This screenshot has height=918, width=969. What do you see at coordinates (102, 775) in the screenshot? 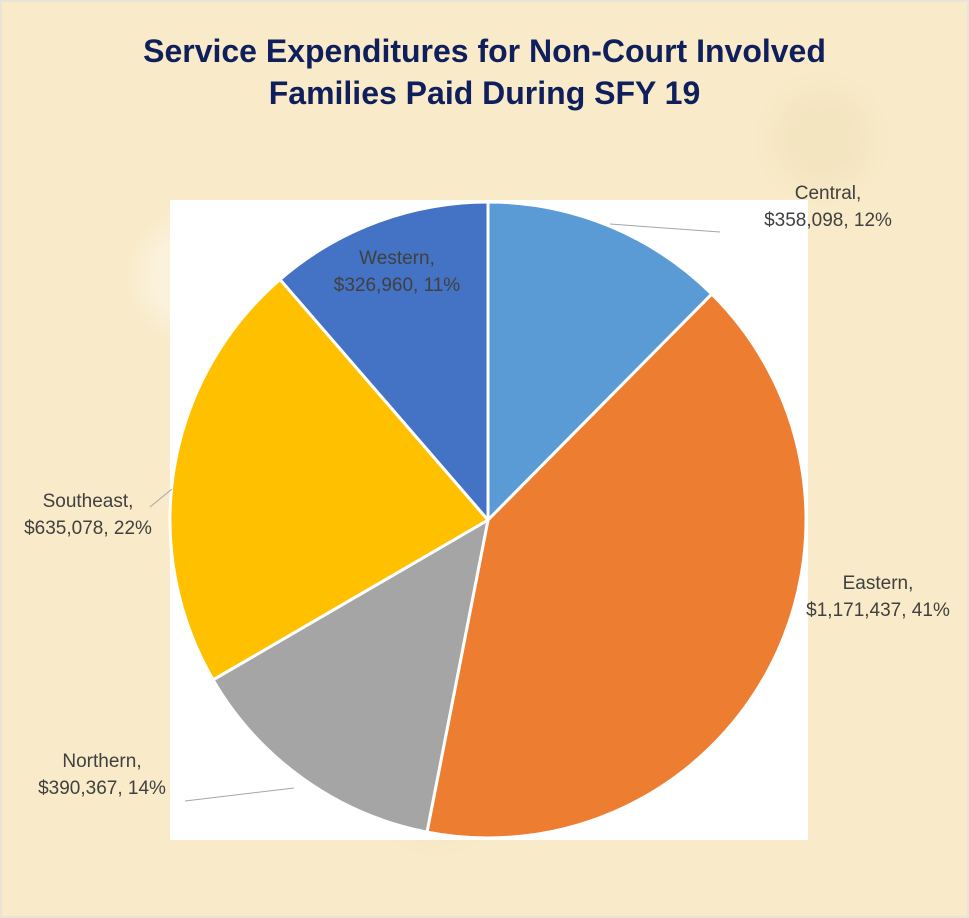
I see `data-label-northern: Northern, $390,367, 14%` at bounding box center [102, 775].